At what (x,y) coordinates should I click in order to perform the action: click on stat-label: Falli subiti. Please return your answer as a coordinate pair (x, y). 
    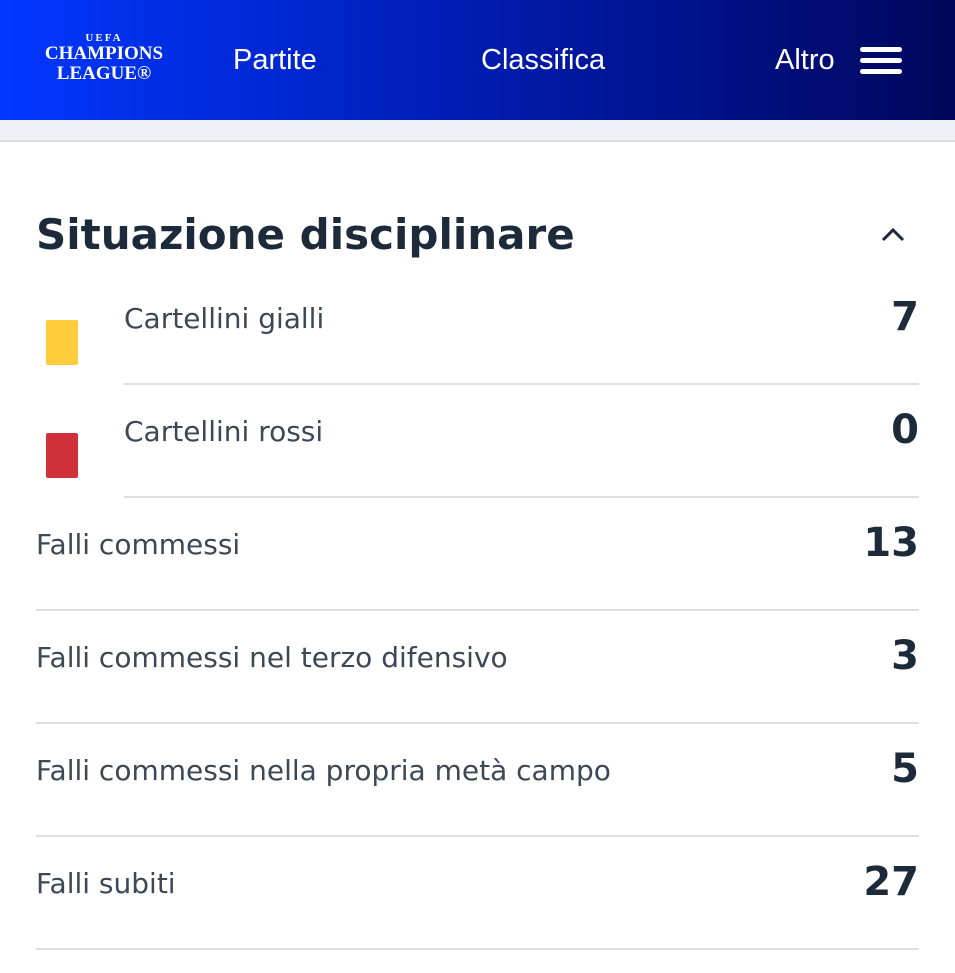
    Looking at the image, I should click on (106, 883).